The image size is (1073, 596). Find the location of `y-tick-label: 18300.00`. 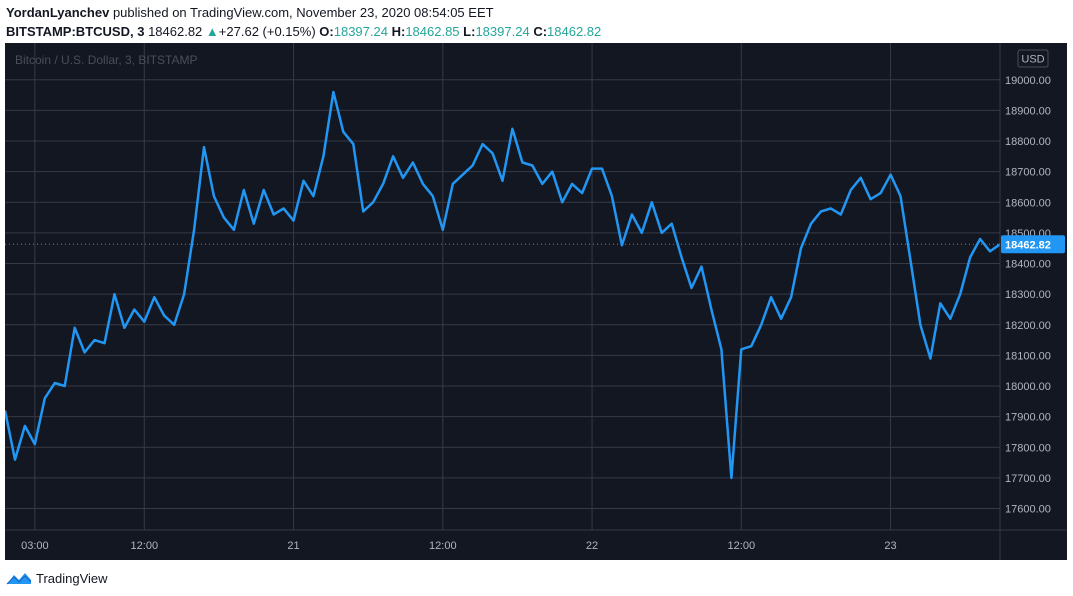

y-tick-label: 18300.00 is located at coordinates (1028, 295).